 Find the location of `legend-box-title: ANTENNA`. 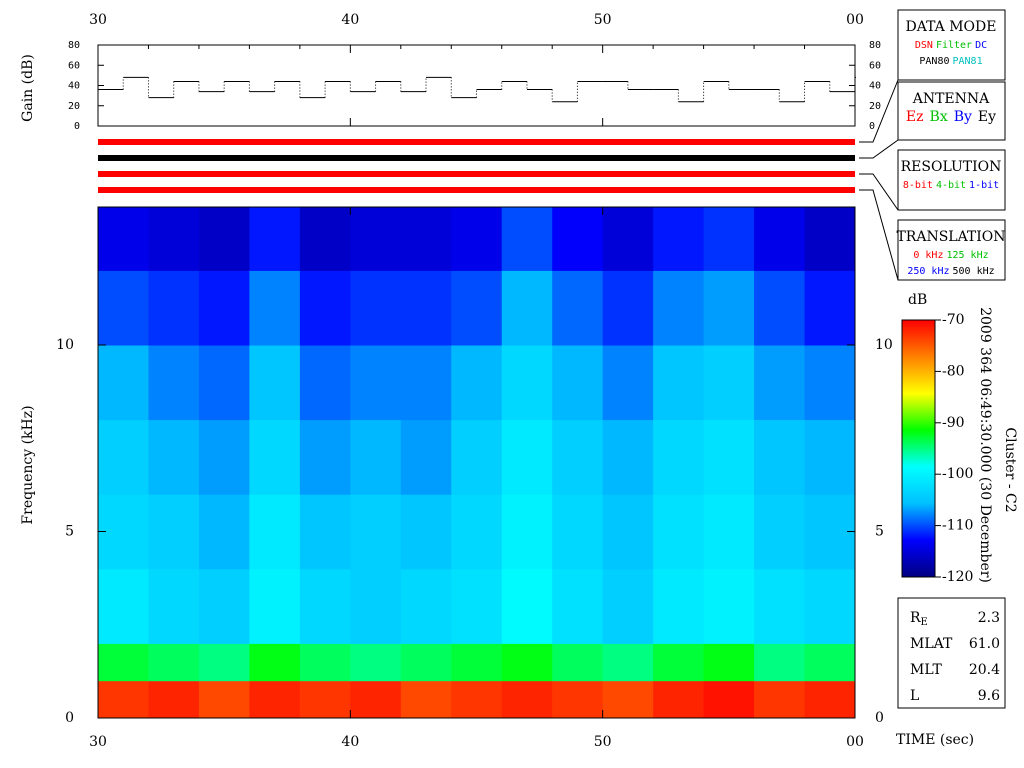

legend-box-title: ANTENNA is located at coordinates (951, 99).